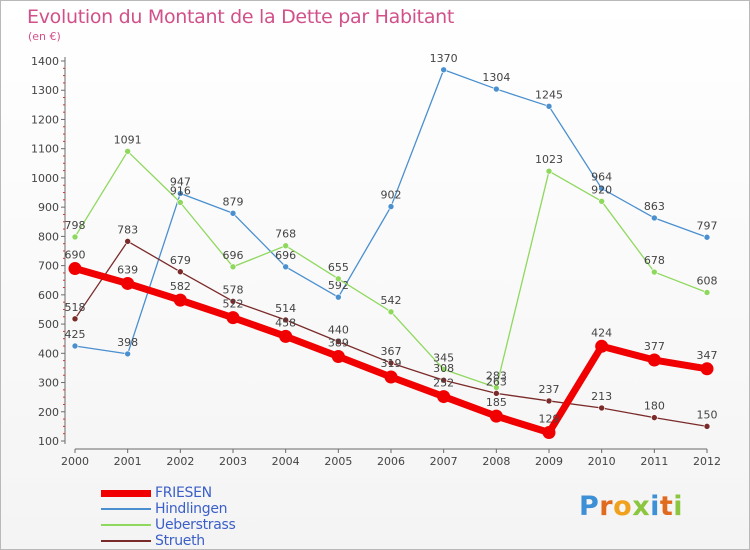 This screenshot has width=750, height=550. Describe the element at coordinates (128, 139) in the screenshot. I see `data-label: 1091` at that location.